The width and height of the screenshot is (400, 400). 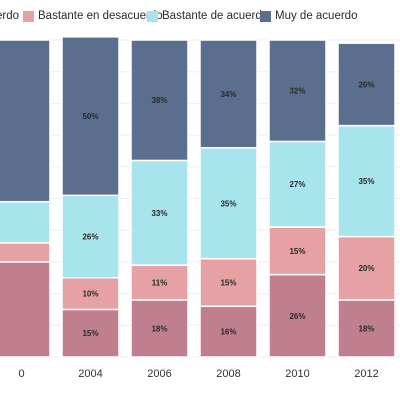 What do you see at coordinates (25, 309) in the screenshot?
I see `bar-segment-2002-s0` at bounding box center [25, 309].